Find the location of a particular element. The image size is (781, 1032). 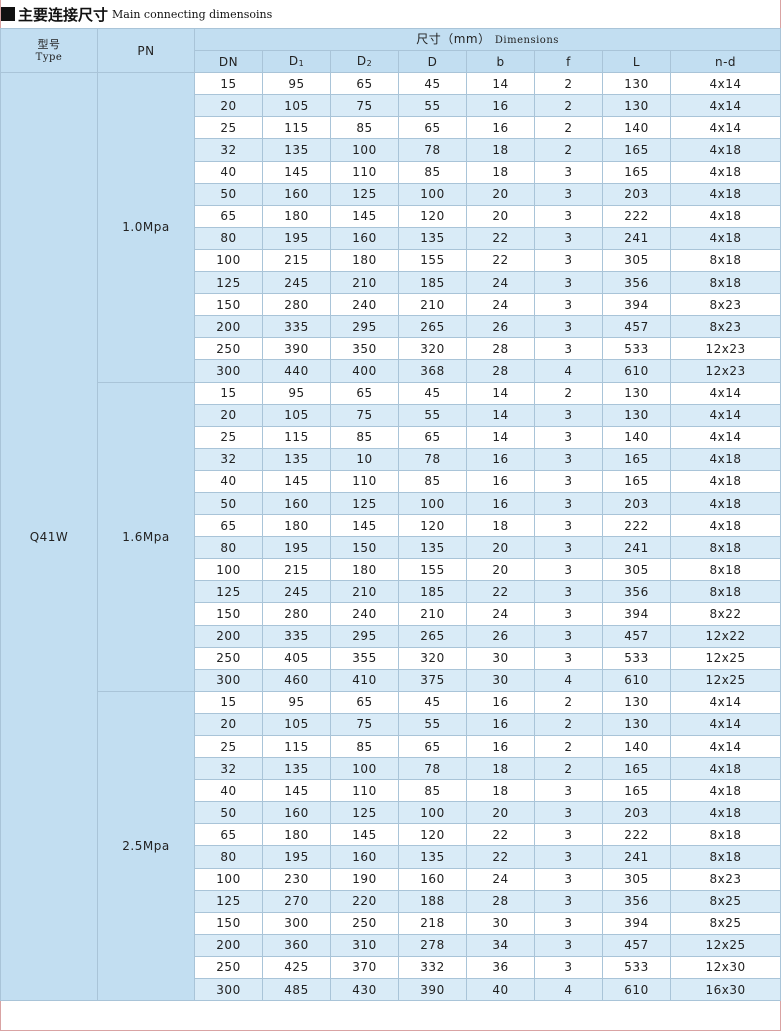

table-row: 125 245 210 185 24 3 356 8x18 is located at coordinates (391, 283).